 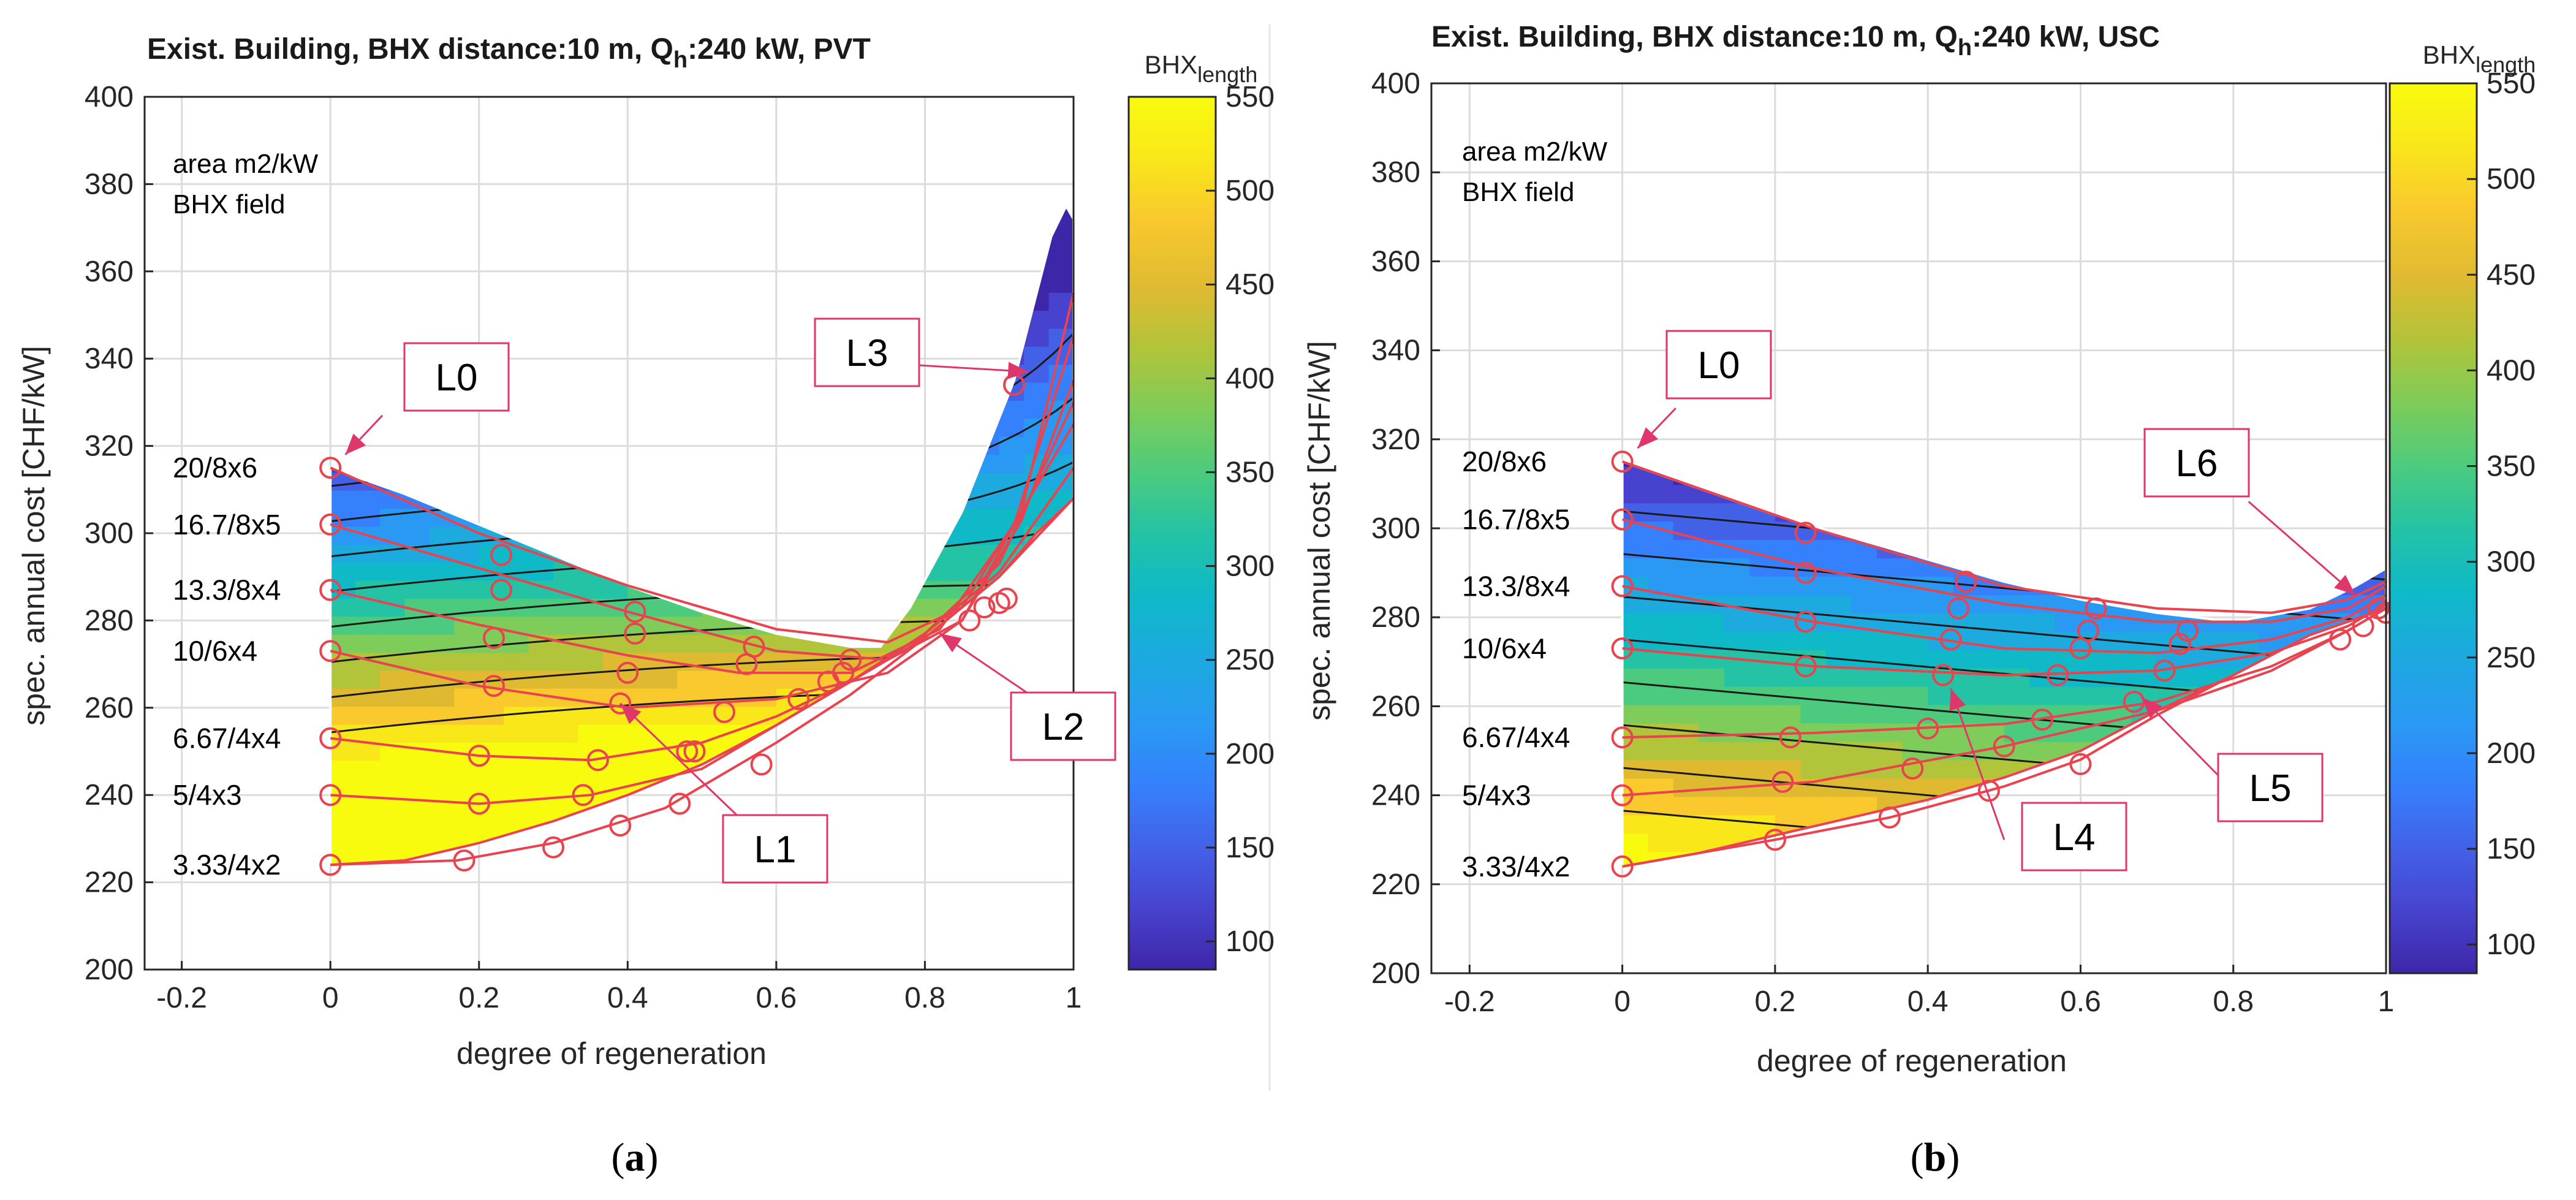 I want to click on x-tick-label: 0.6, so click(x=776, y=998).